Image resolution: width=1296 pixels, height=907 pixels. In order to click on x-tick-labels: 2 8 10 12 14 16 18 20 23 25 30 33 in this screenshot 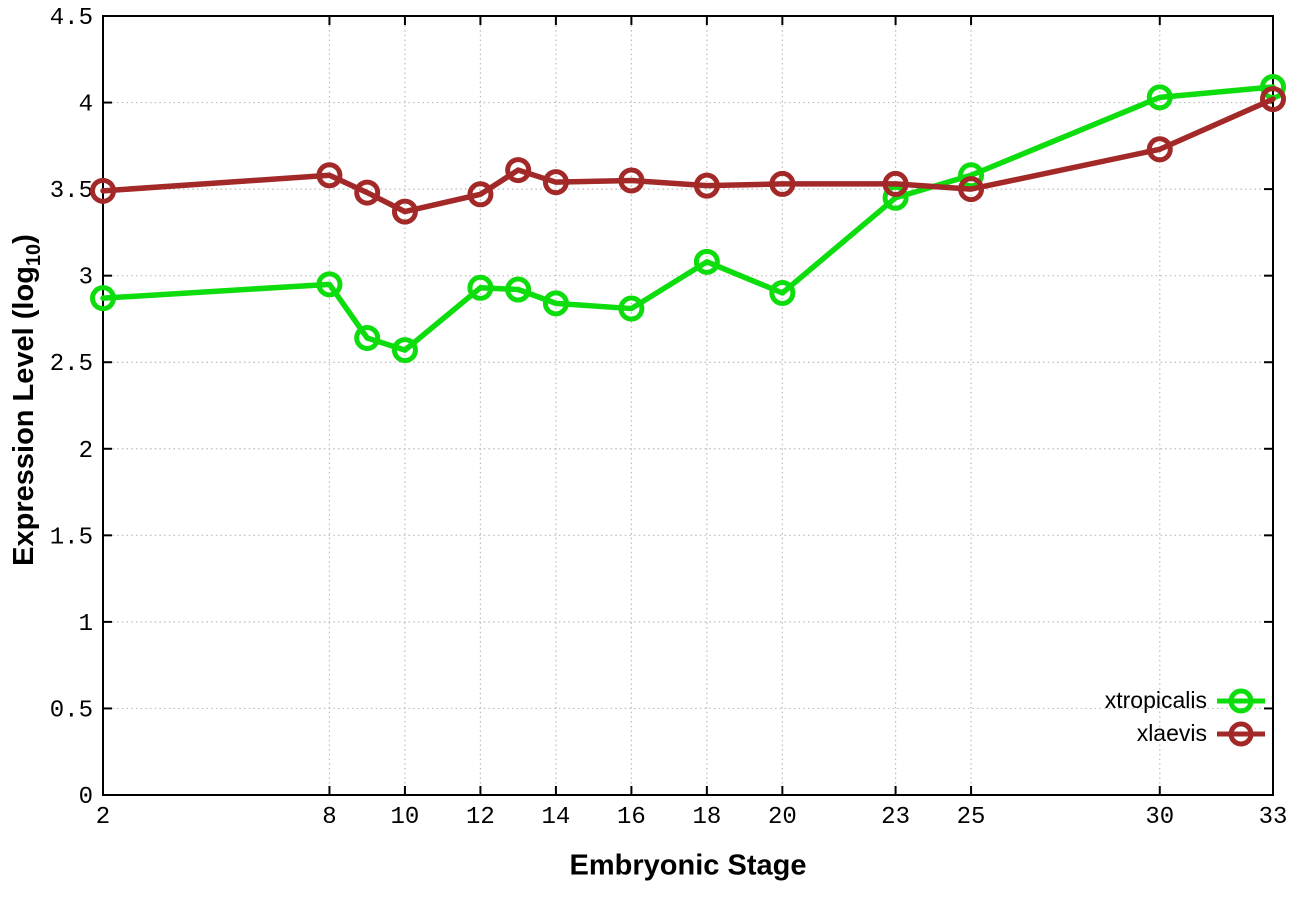, I will do `click(692, 817)`.